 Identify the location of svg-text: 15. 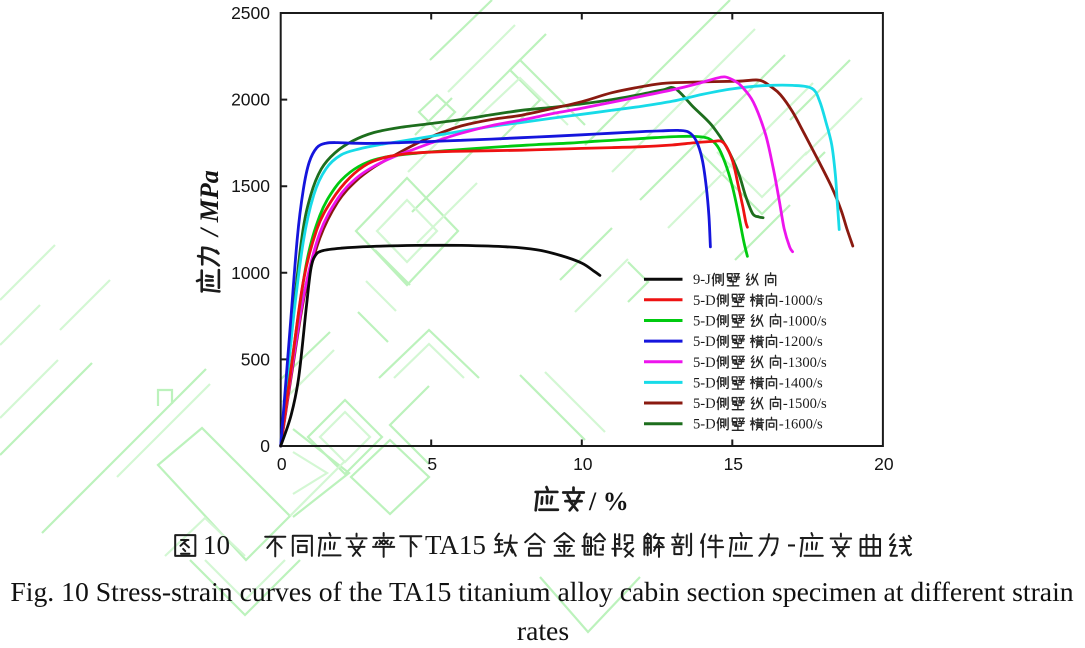
(733, 464).